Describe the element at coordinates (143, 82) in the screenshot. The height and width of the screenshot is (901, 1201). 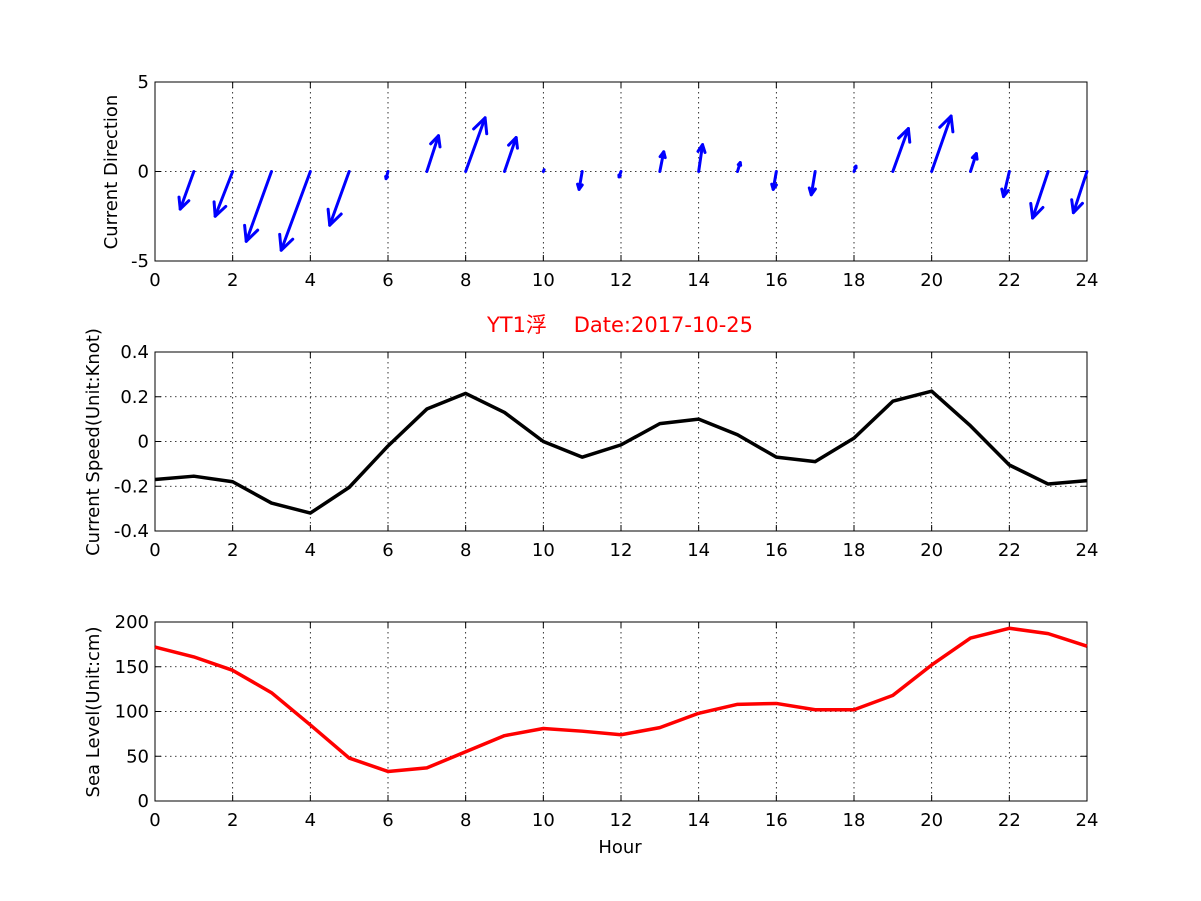
I see `direction-ytick-label: 5` at that location.